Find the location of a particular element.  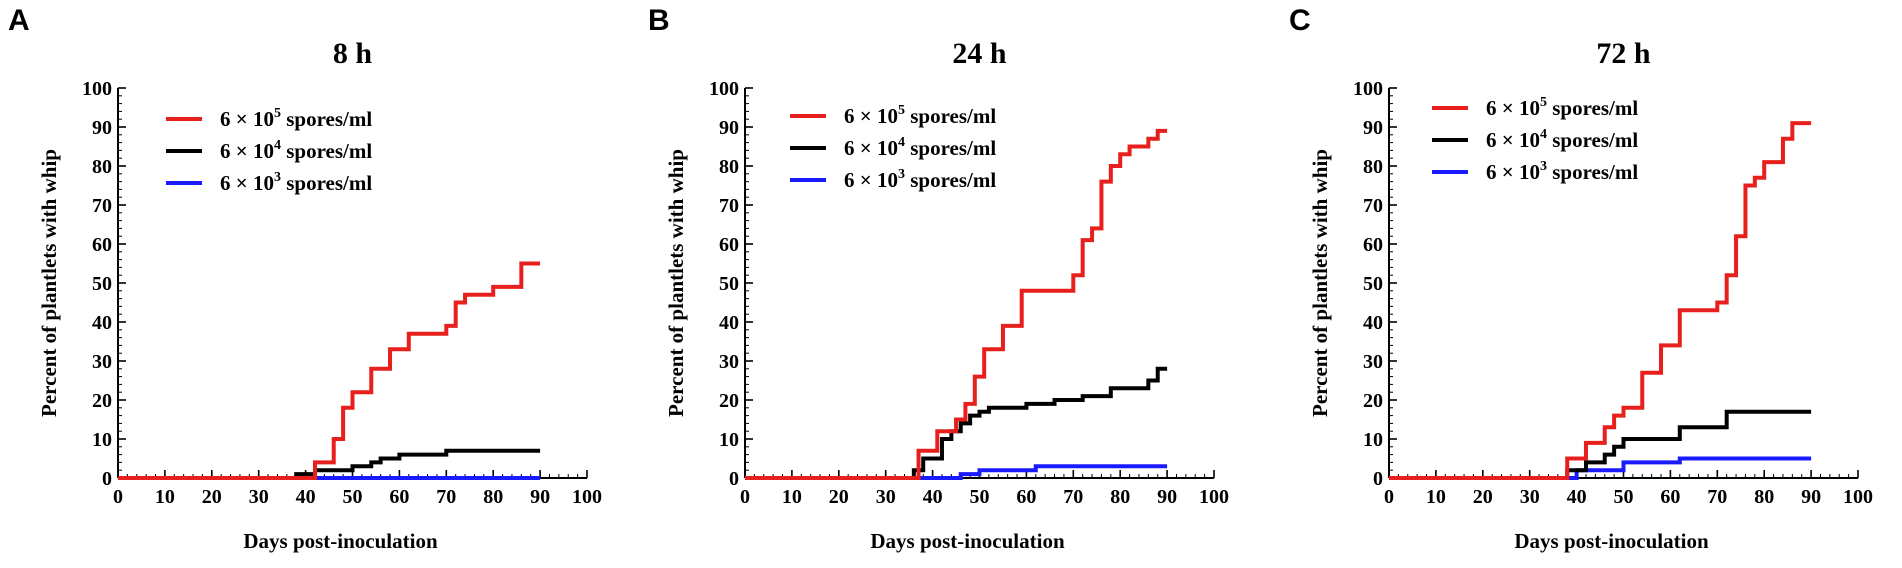

x-tick-label: 20 is located at coordinates (1483, 497).